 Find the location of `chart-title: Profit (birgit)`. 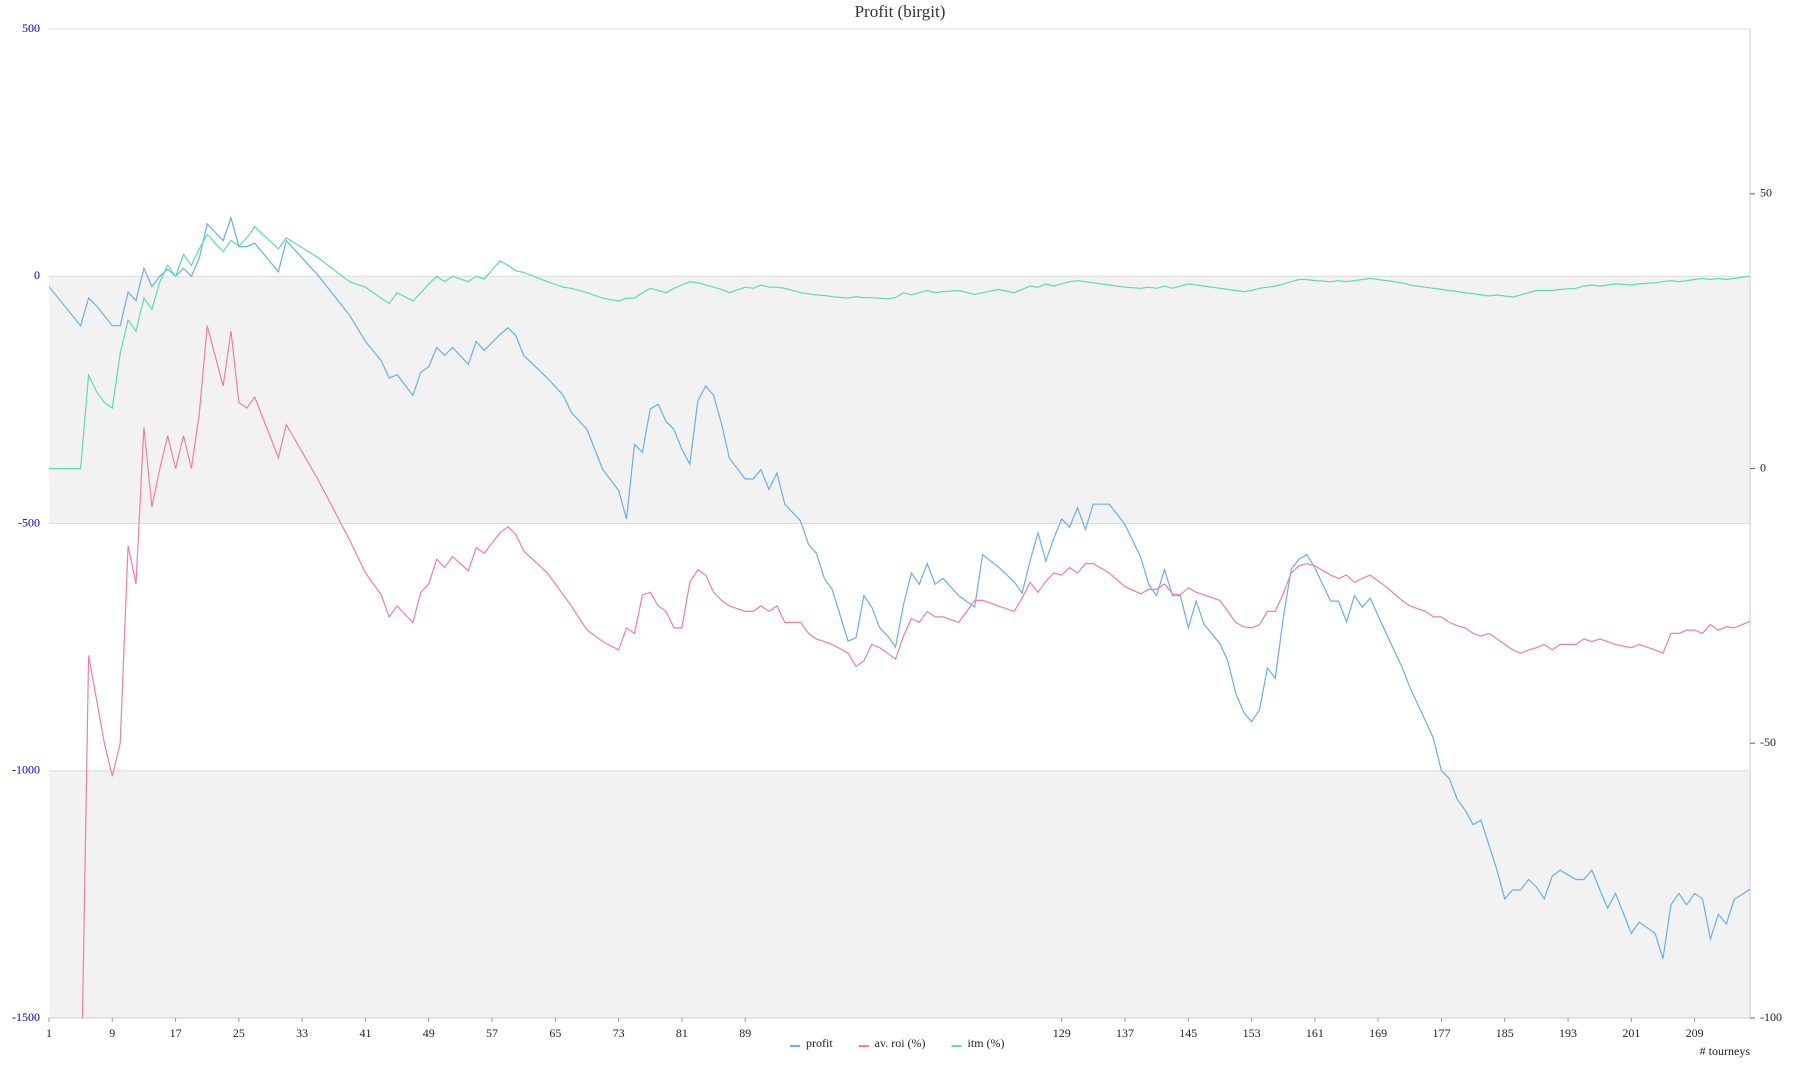

chart-title: Profit (birgit) is located at coordinates (900, 11).